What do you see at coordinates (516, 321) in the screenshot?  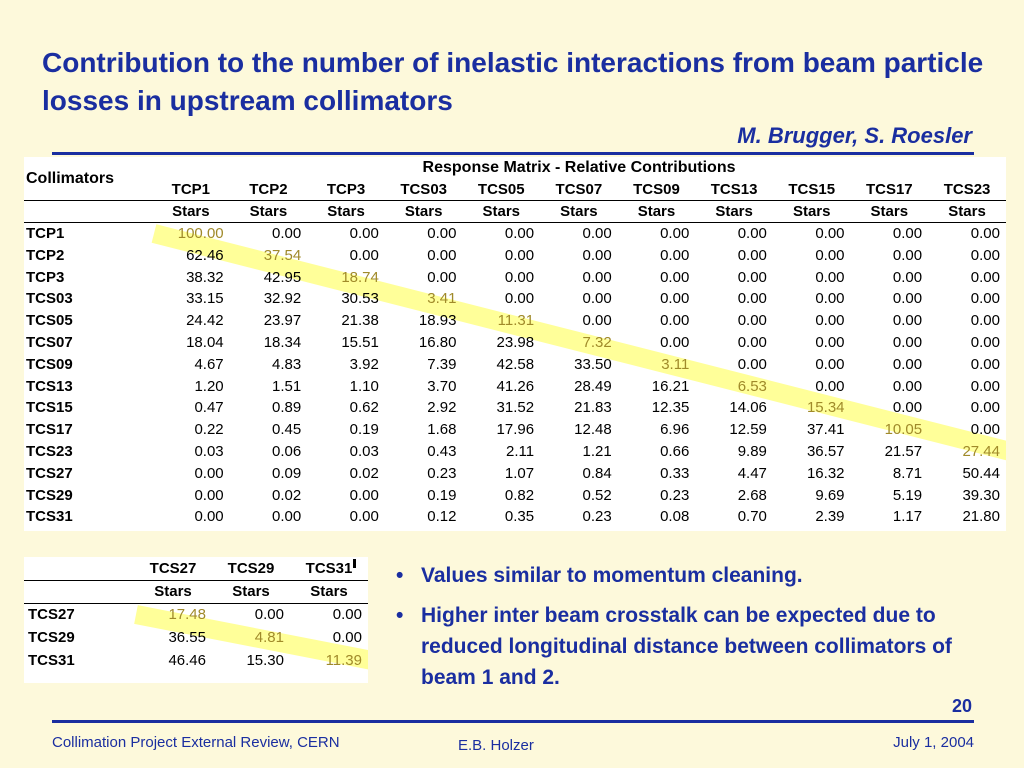 I see `table-cell: 11.31` at bounding box center [516, 321].